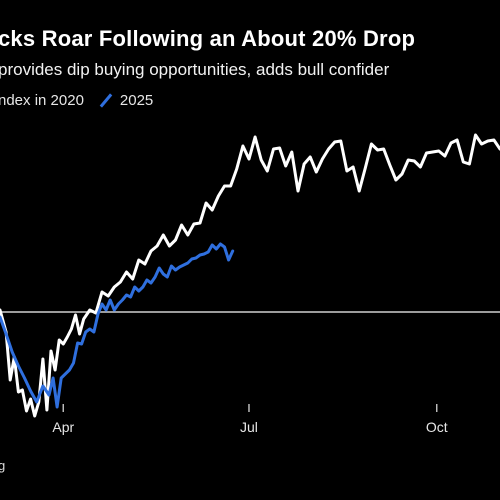  Describe the element at coordinates (249, 427) in the screenshot. I see `x-tick-label-jul: Jul` at that location.